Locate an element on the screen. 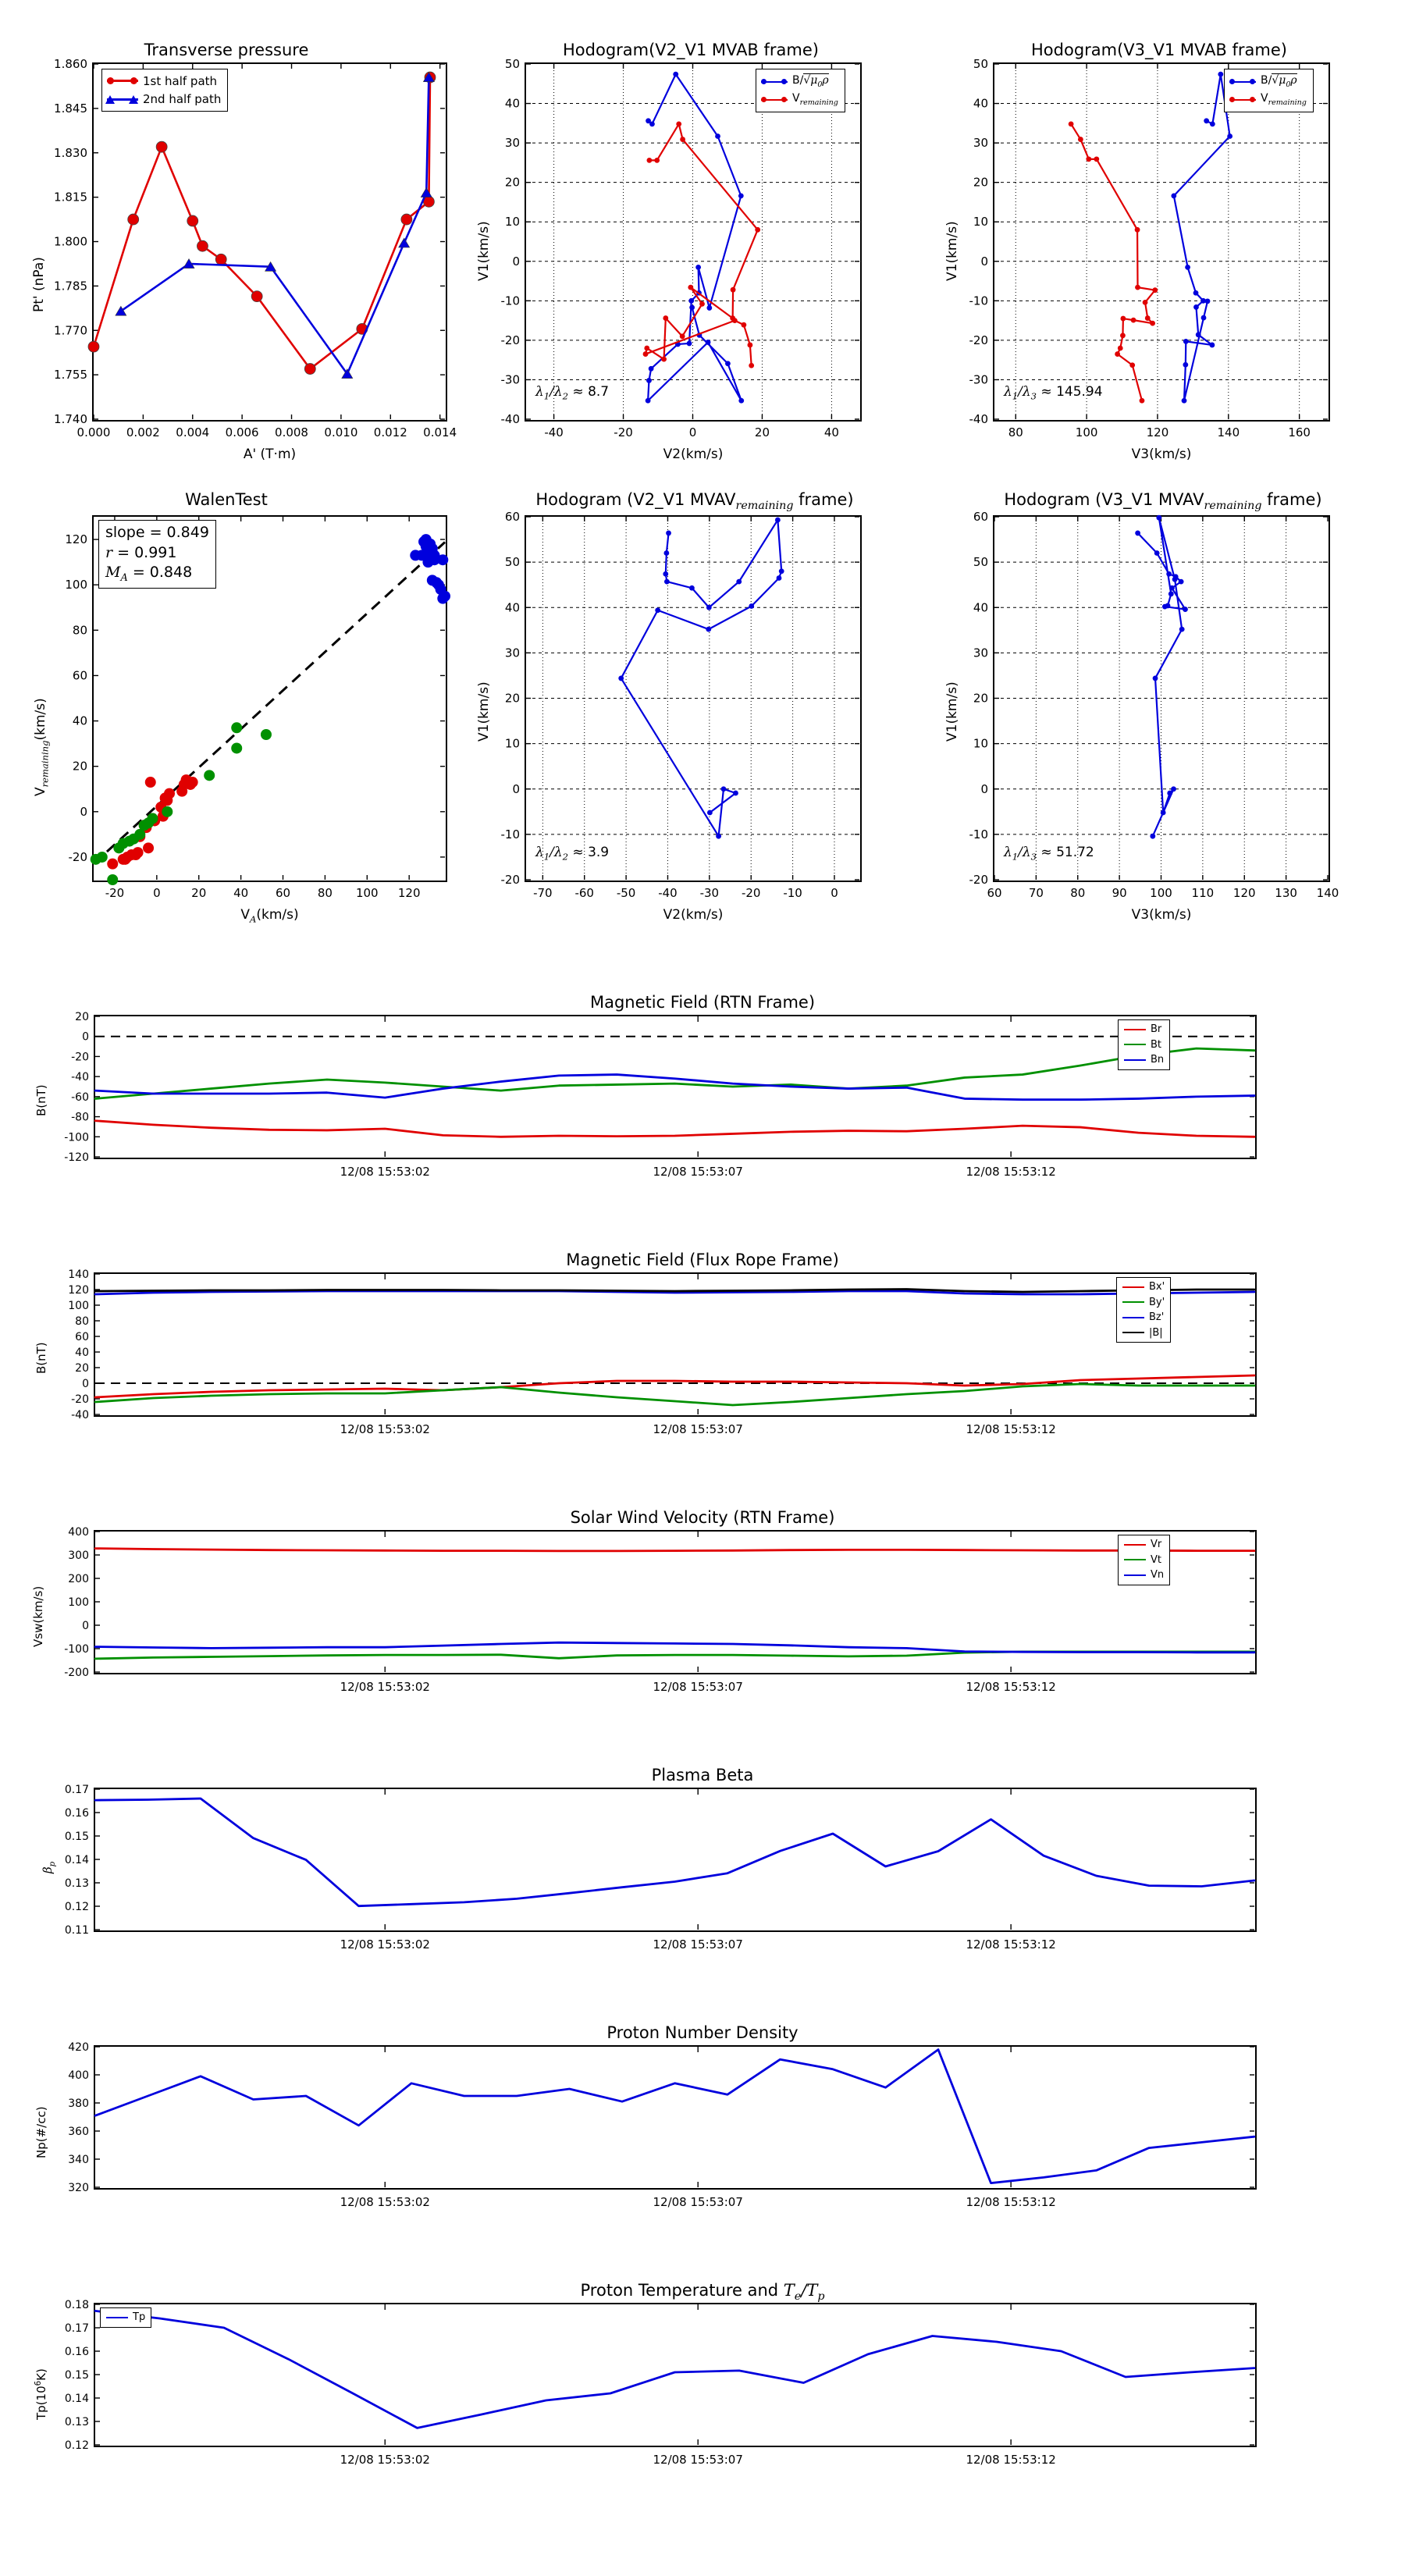  legend-label: Bz' is located at coordinates (1157, 1317).